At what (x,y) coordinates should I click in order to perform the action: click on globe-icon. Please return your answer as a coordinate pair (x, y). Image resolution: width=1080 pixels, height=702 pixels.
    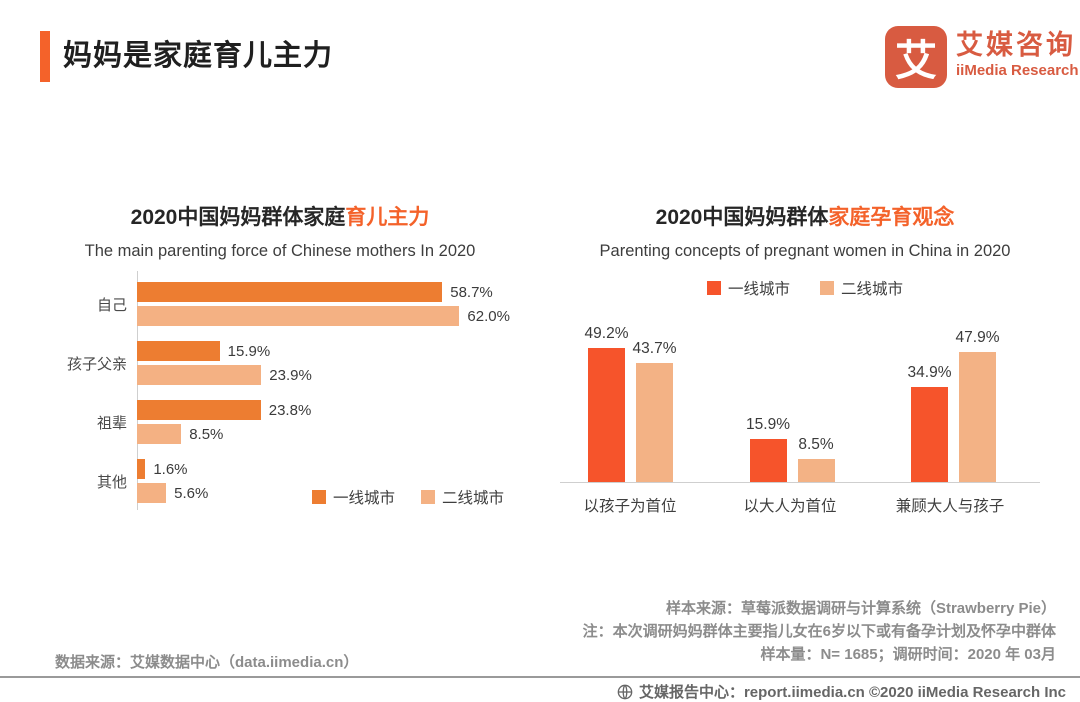
    Looking at the image, I should click on (625, 692).